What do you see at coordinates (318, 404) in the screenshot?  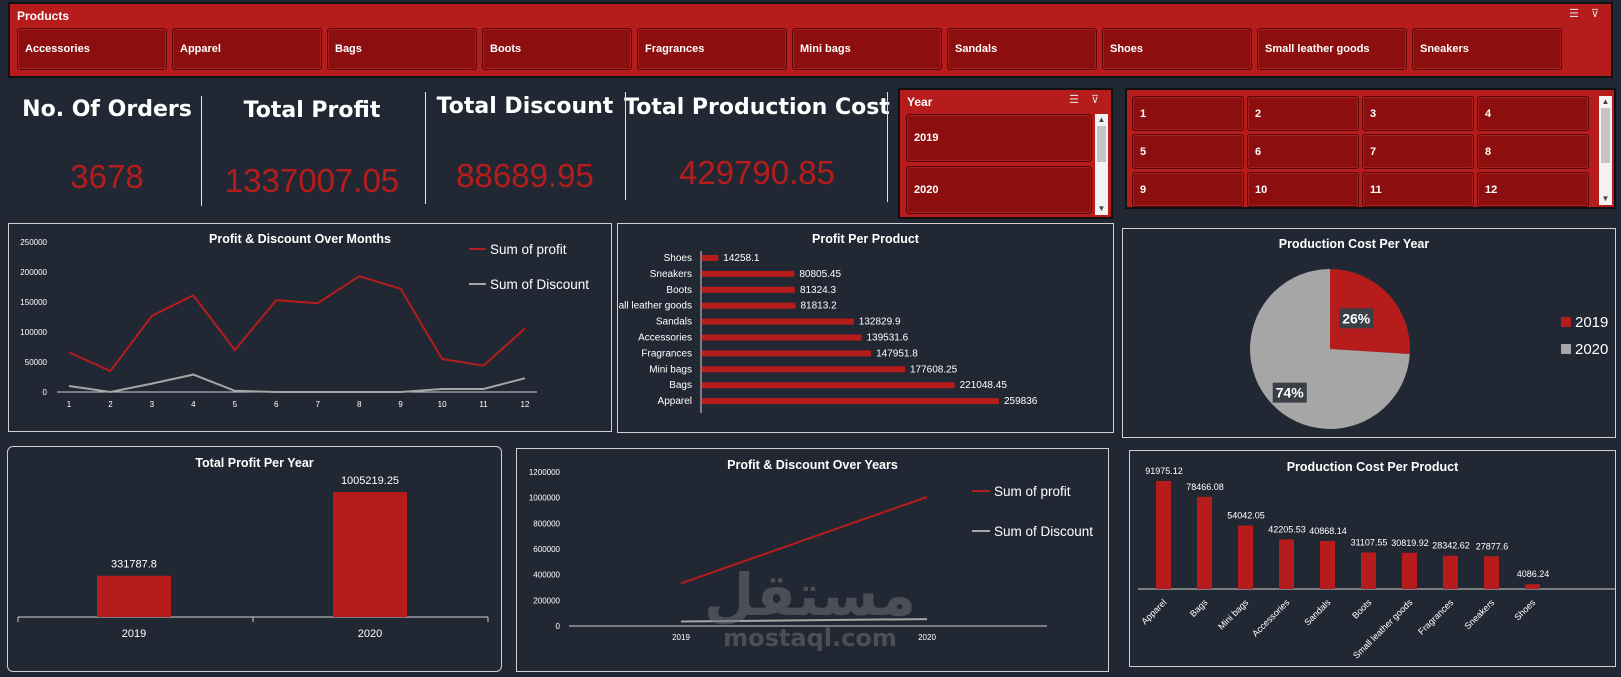 I see `x-tick-label: 7` at bounding box center [318, 404].